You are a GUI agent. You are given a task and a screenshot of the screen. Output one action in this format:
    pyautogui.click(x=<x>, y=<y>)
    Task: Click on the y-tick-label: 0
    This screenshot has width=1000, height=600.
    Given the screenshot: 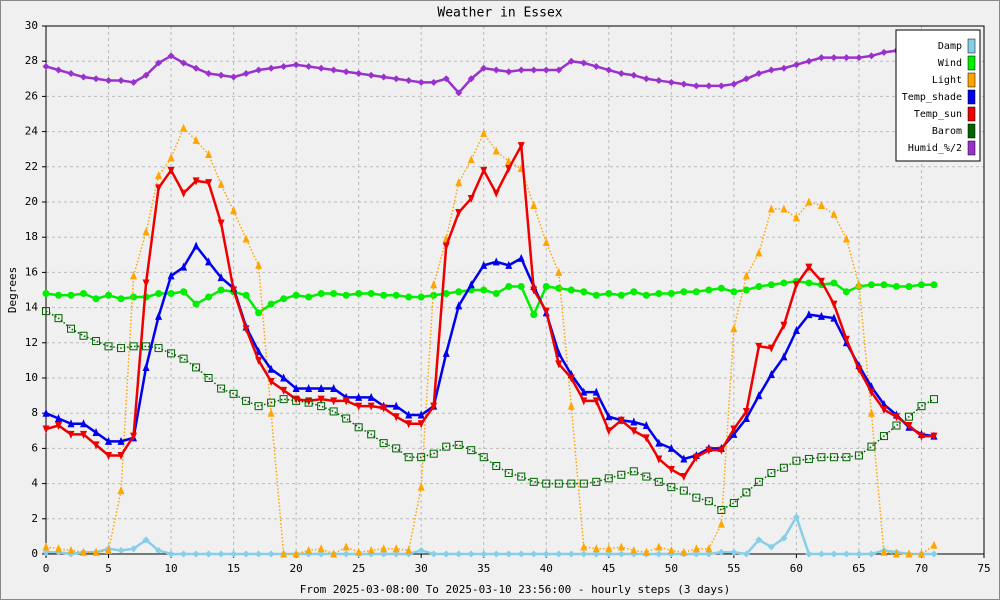 What is the action you would take?
    pyautogui.click(x=34, y=553)
    